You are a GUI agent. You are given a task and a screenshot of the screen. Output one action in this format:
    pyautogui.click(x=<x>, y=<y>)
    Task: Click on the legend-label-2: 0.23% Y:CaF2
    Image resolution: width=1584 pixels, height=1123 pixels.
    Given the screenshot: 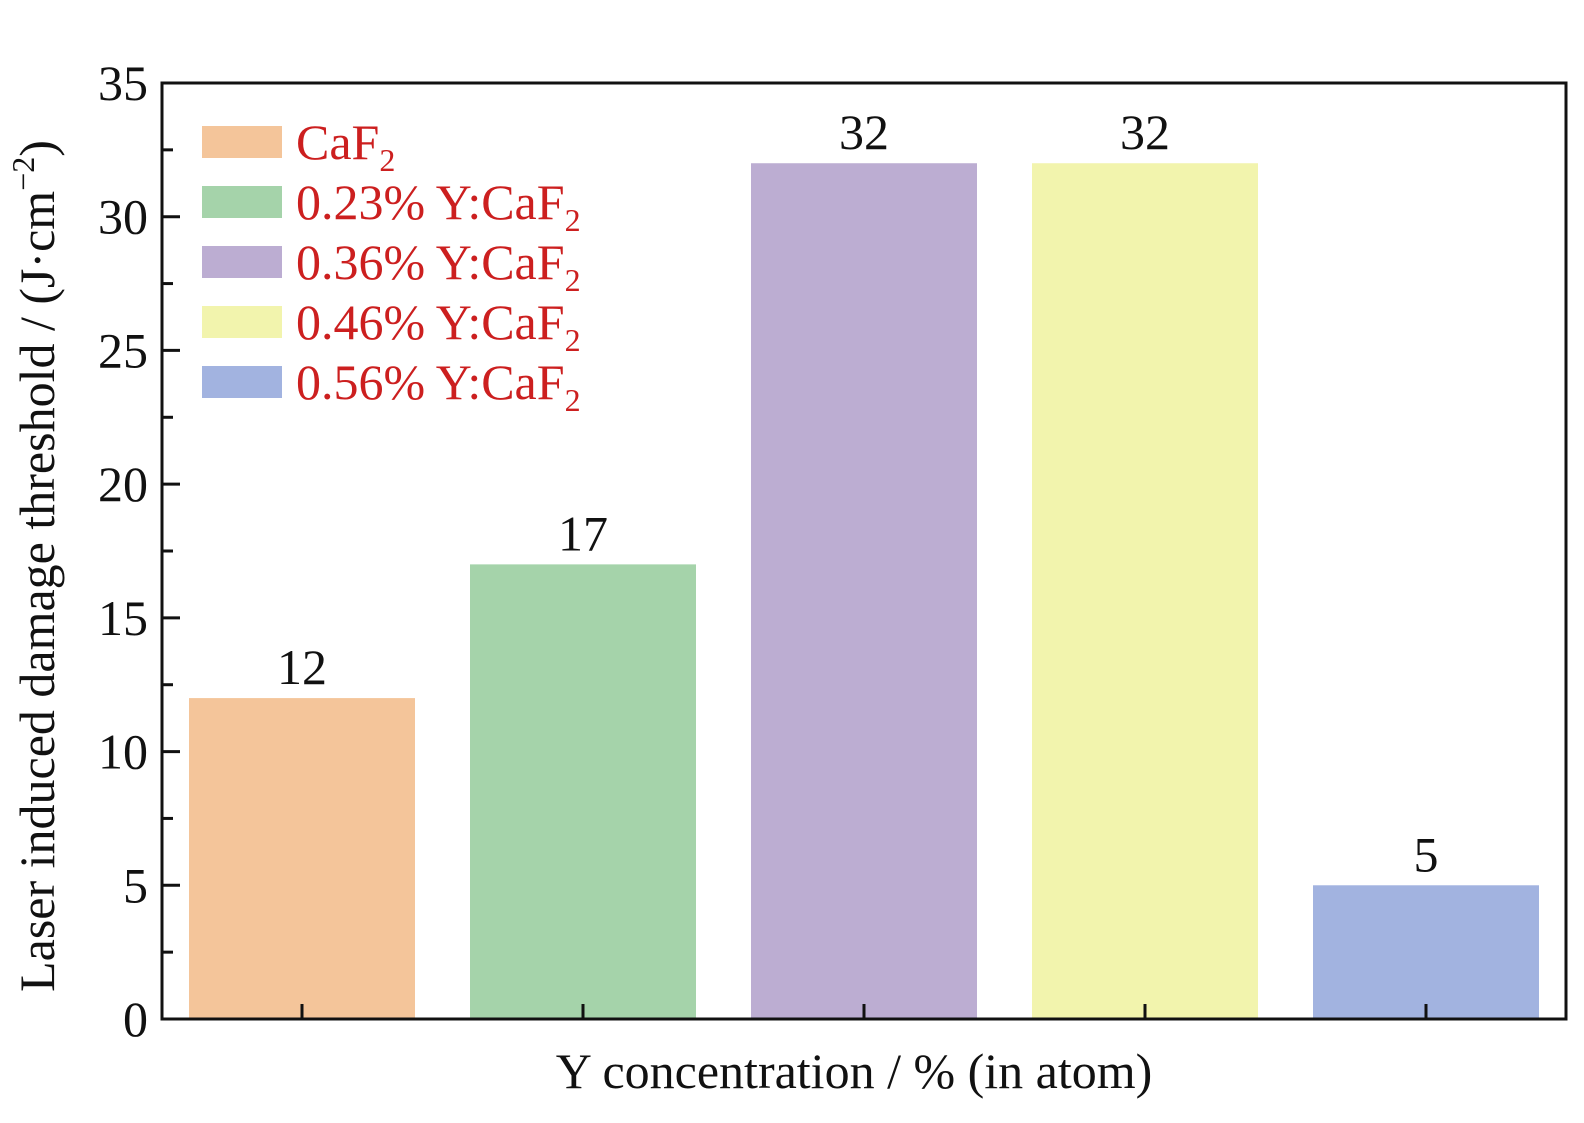 What is the action you would take?
    pyautogui.click(x=438, y=206)
    